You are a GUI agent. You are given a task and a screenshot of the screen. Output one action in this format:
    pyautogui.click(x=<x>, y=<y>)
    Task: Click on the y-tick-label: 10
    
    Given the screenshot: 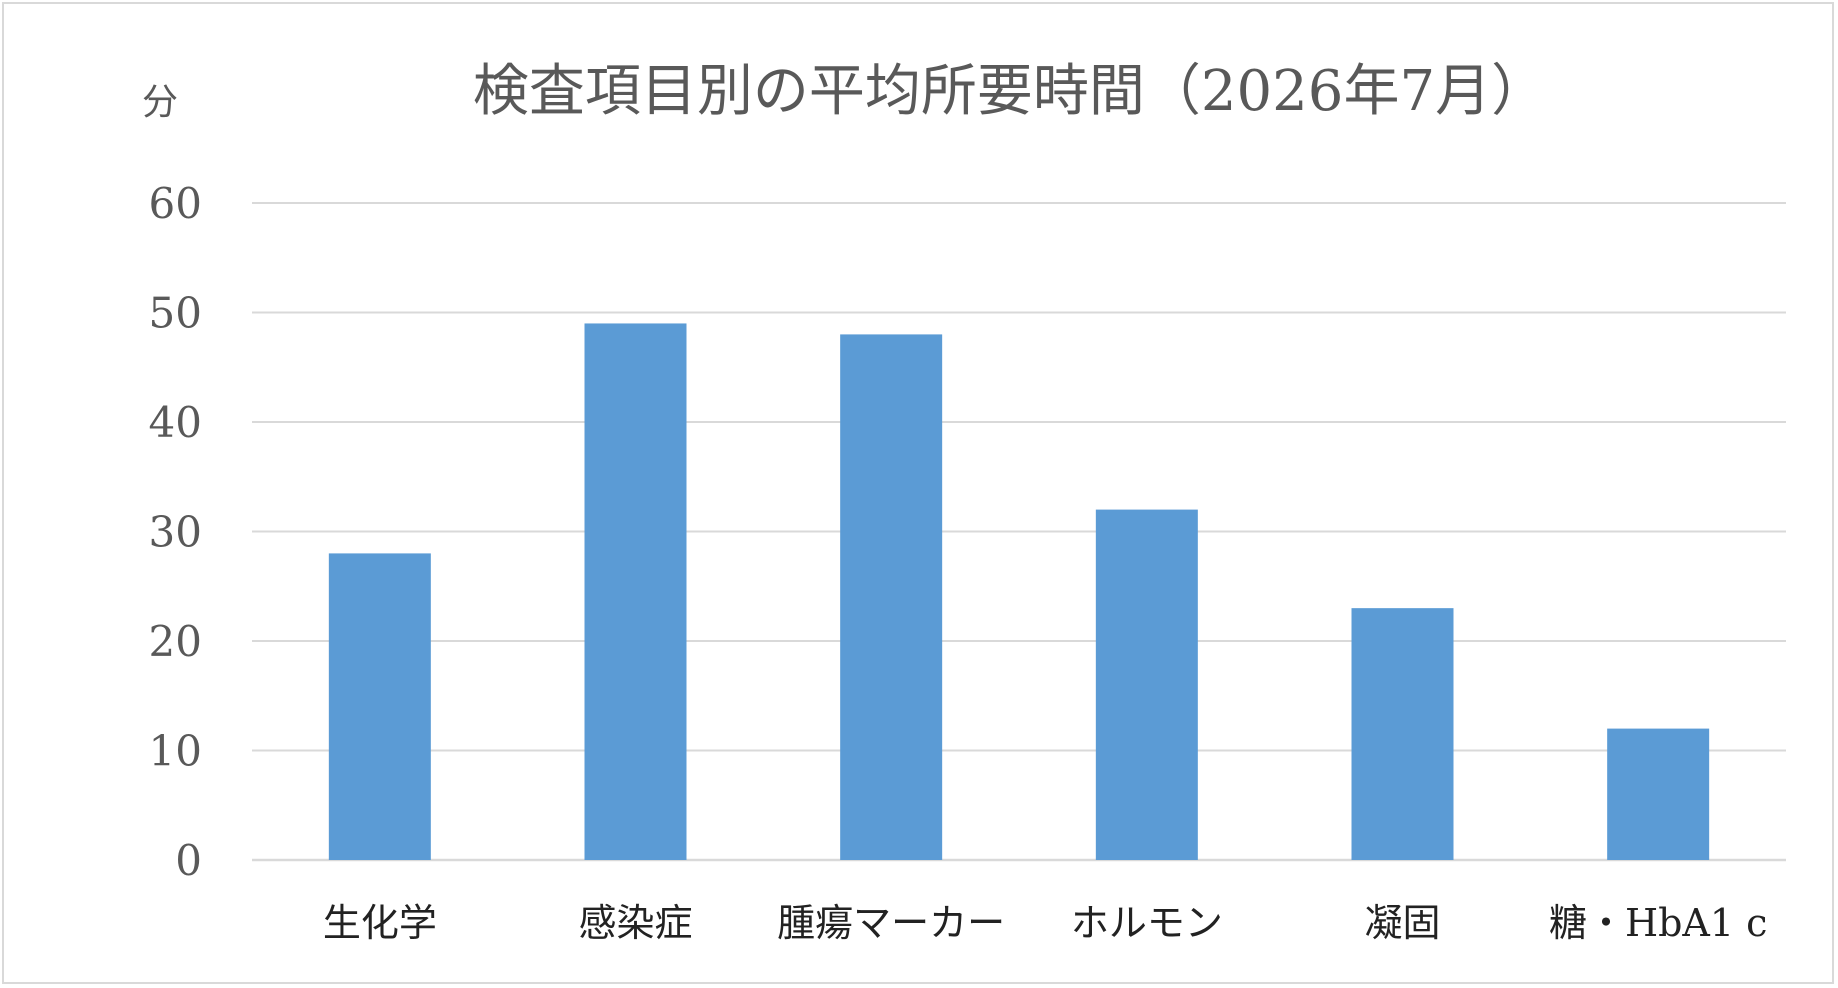 What is the action you would take?
    pyautogui.click(x=175, y=751)
    